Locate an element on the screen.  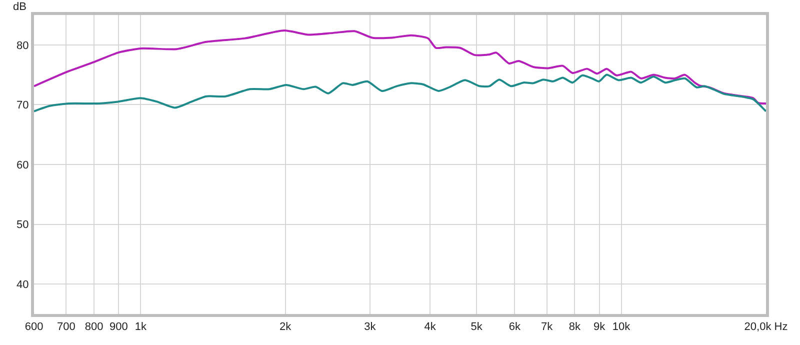
y-tick-label: 40 is located at coordinates (22, 284).